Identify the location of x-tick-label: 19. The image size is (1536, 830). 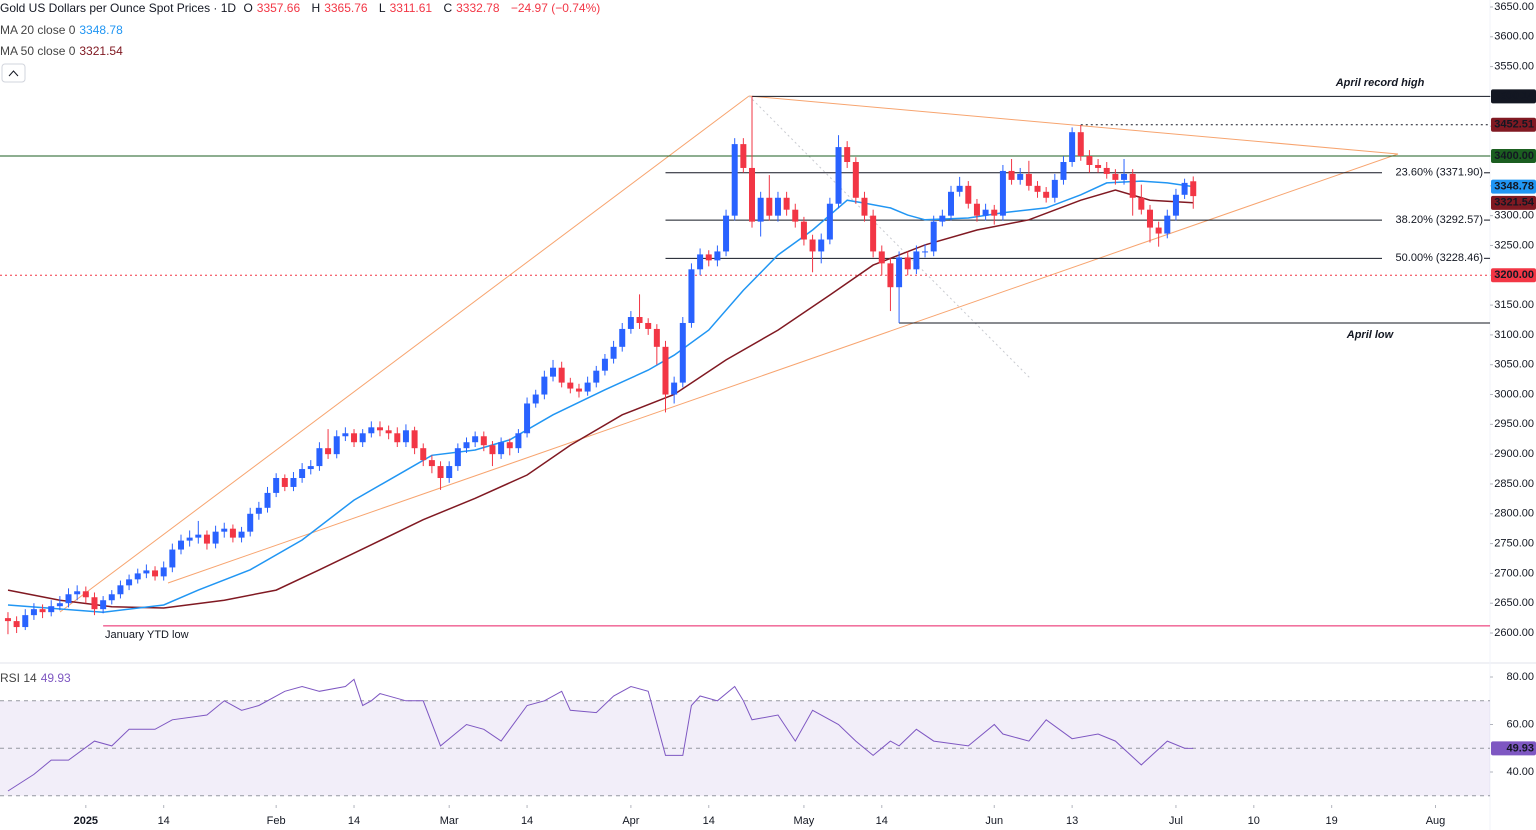
(1332, 821).